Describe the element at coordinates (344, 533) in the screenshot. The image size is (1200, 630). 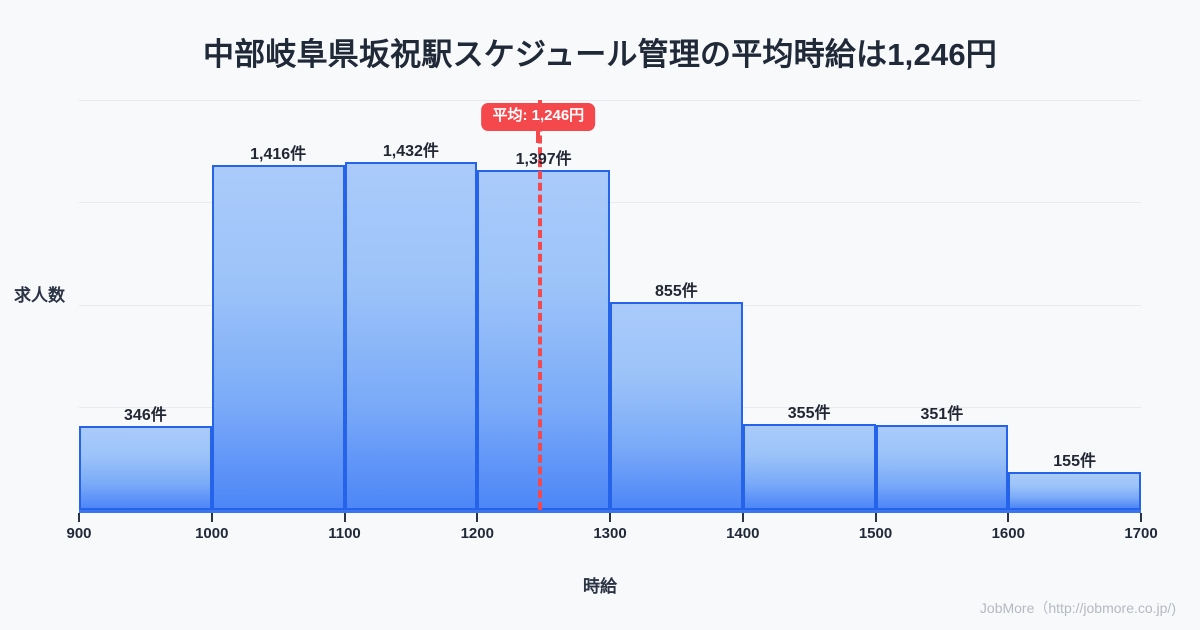
I see `x-tick-label: 1100` at that location.